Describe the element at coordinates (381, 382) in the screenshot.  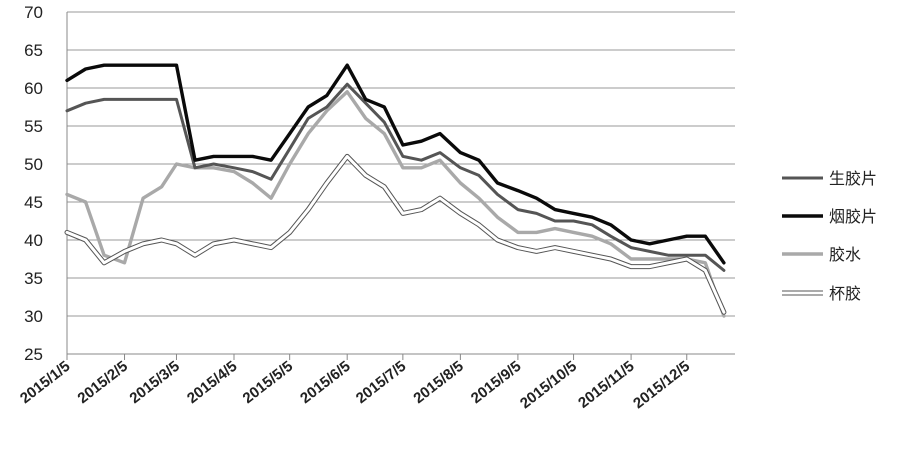
I see `x-tick-label: 2015/7/5` at that location.